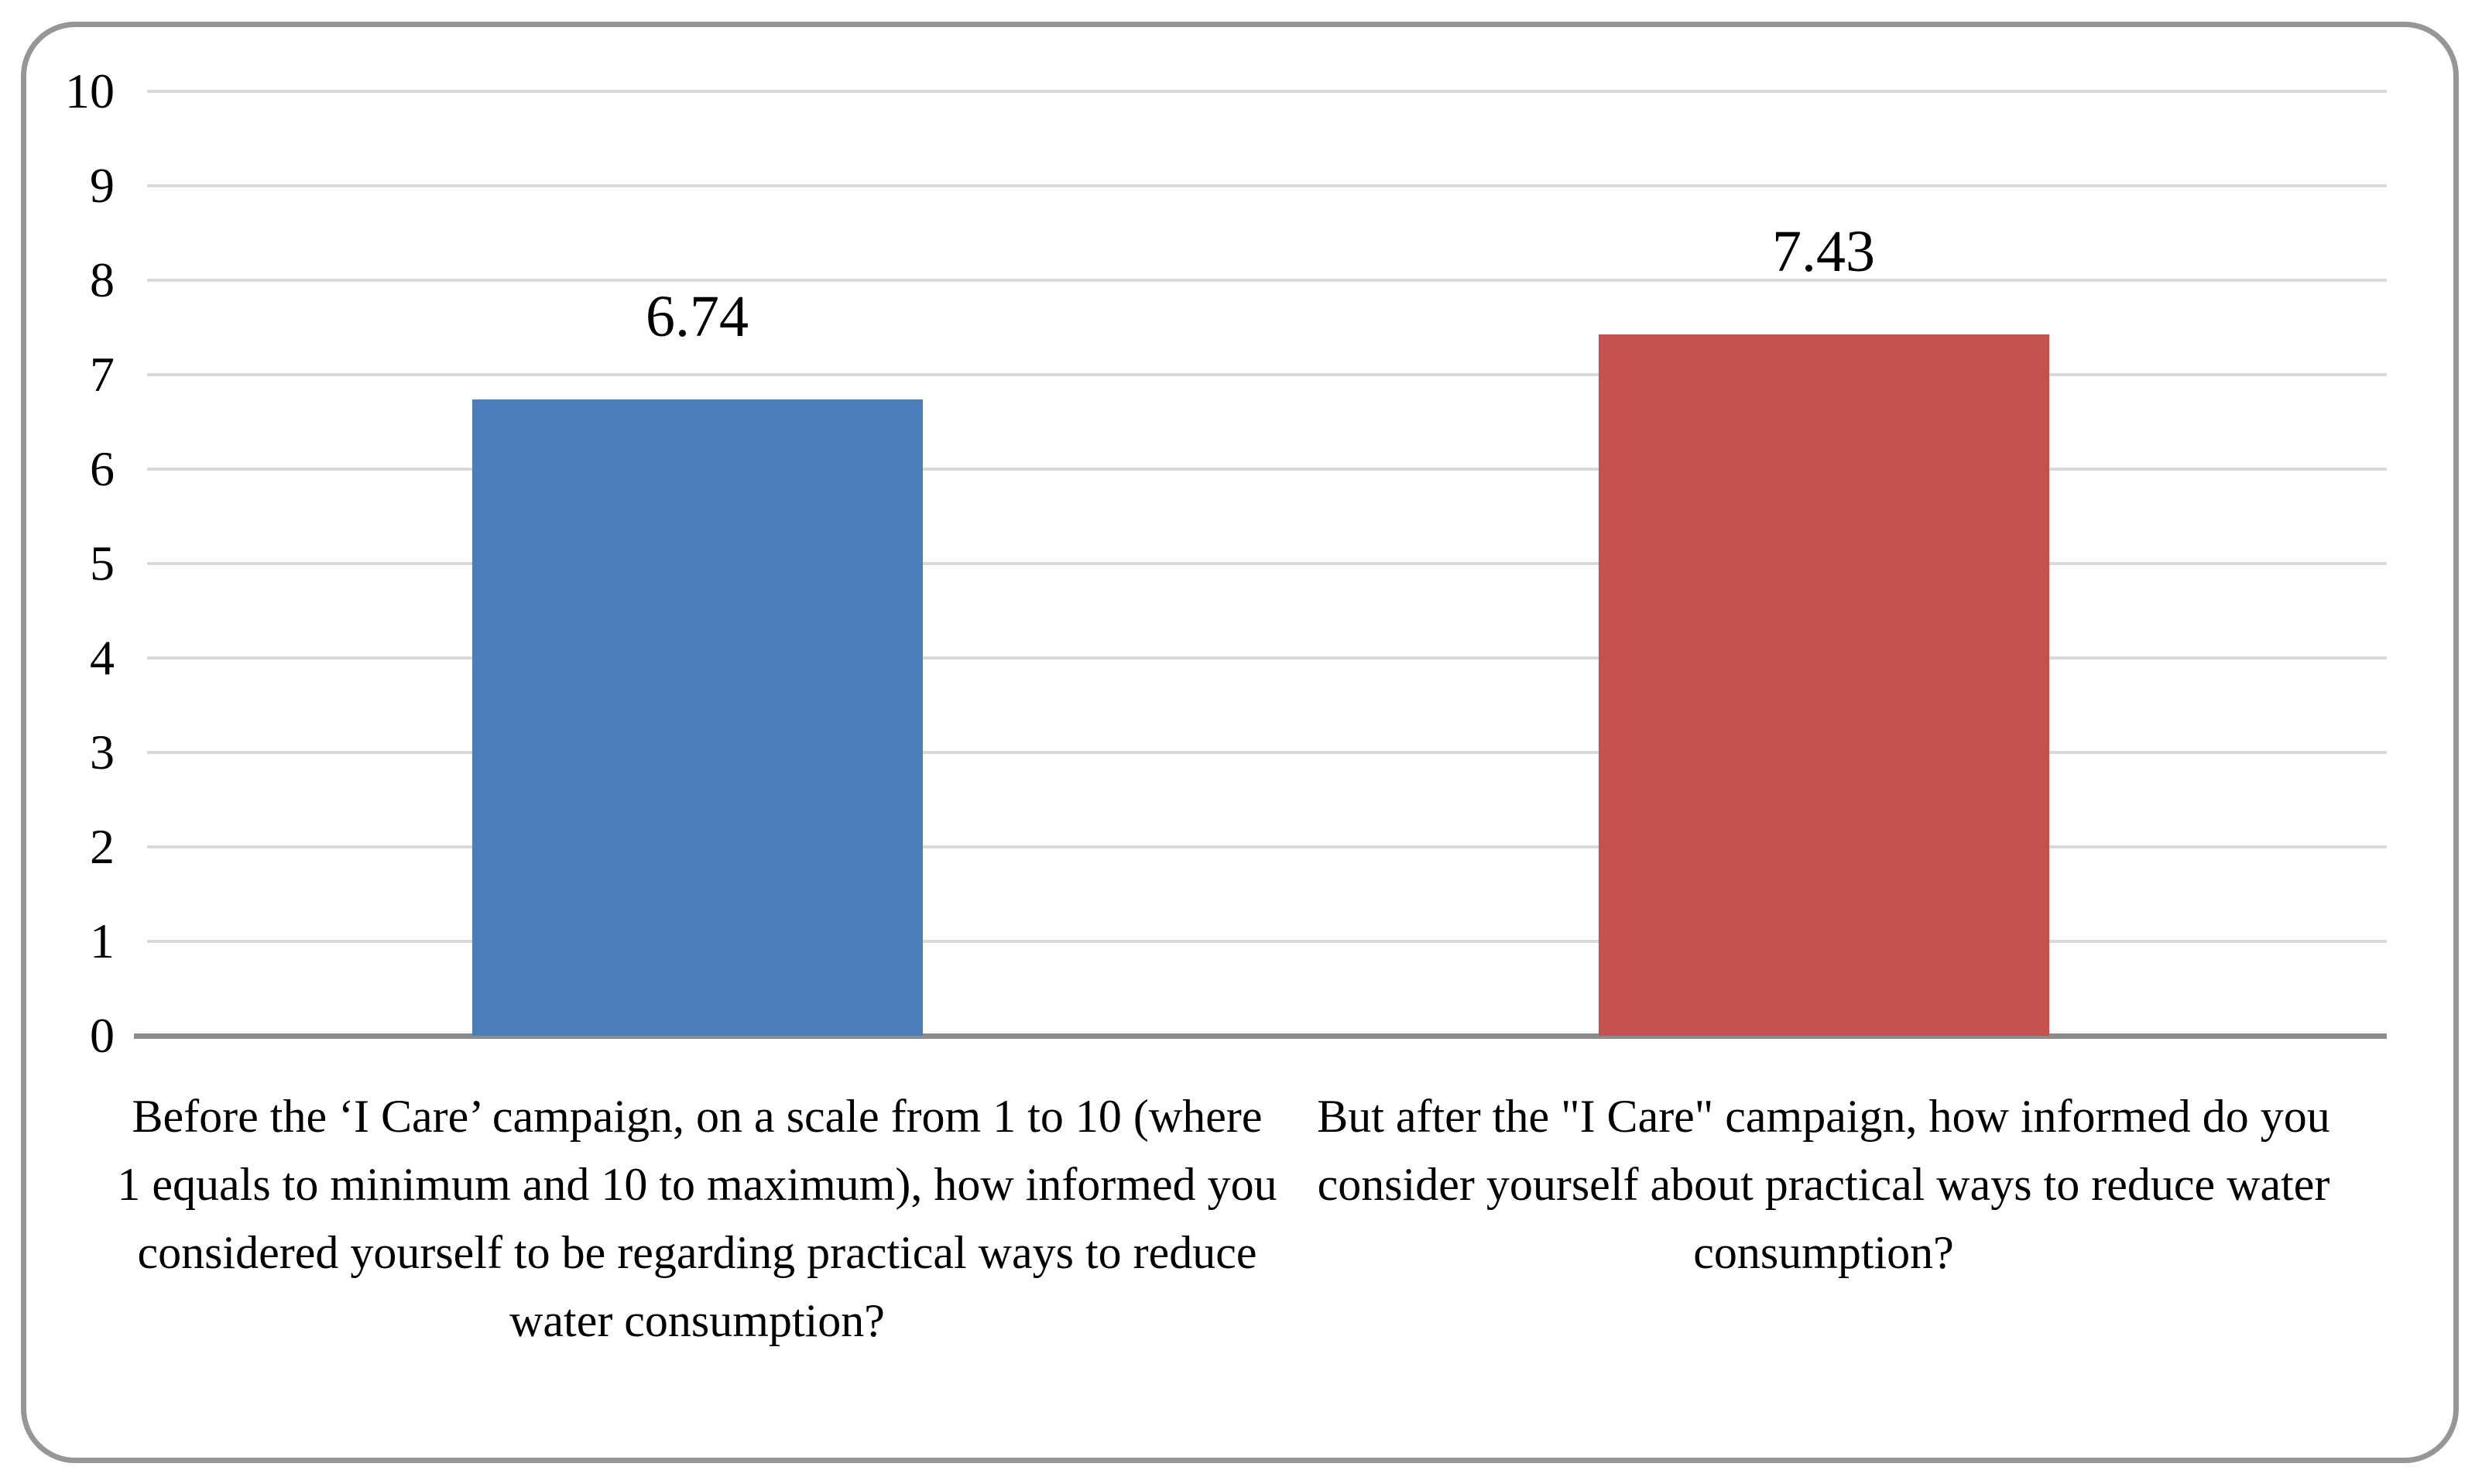 Image resolution: width=2482 pixels, height=1484 pixels. Describe the element at coordinates (103, 468) in the screenshot. I see `y-axis-tick-label: 6` at that location.